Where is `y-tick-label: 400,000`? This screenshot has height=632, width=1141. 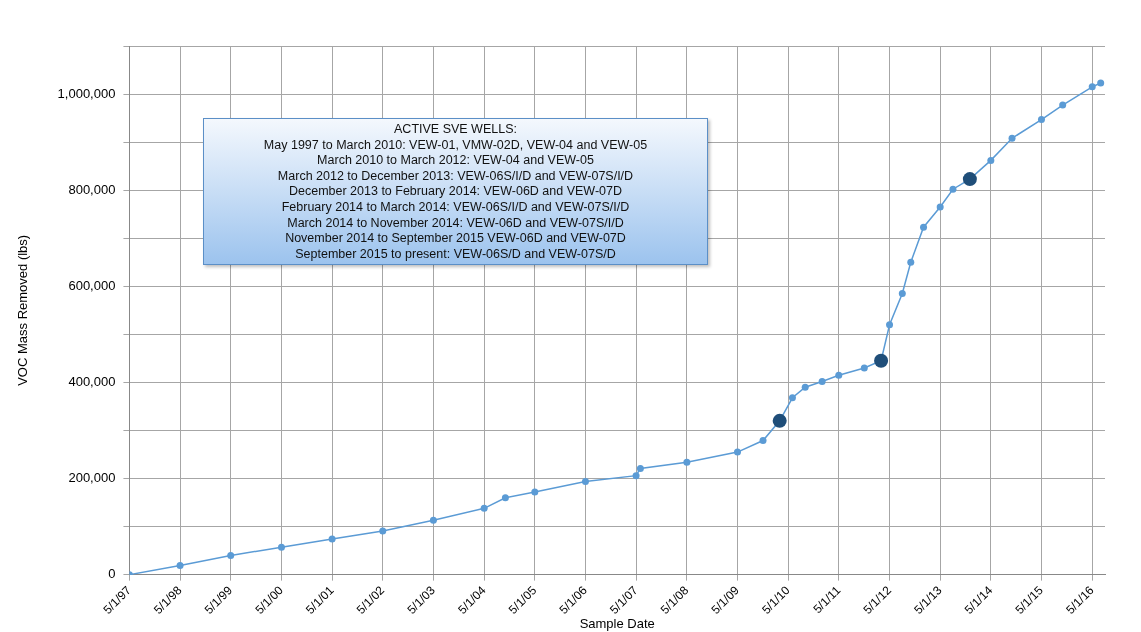 y-tick-label: 400,000 is located at coordinates (92, 381).